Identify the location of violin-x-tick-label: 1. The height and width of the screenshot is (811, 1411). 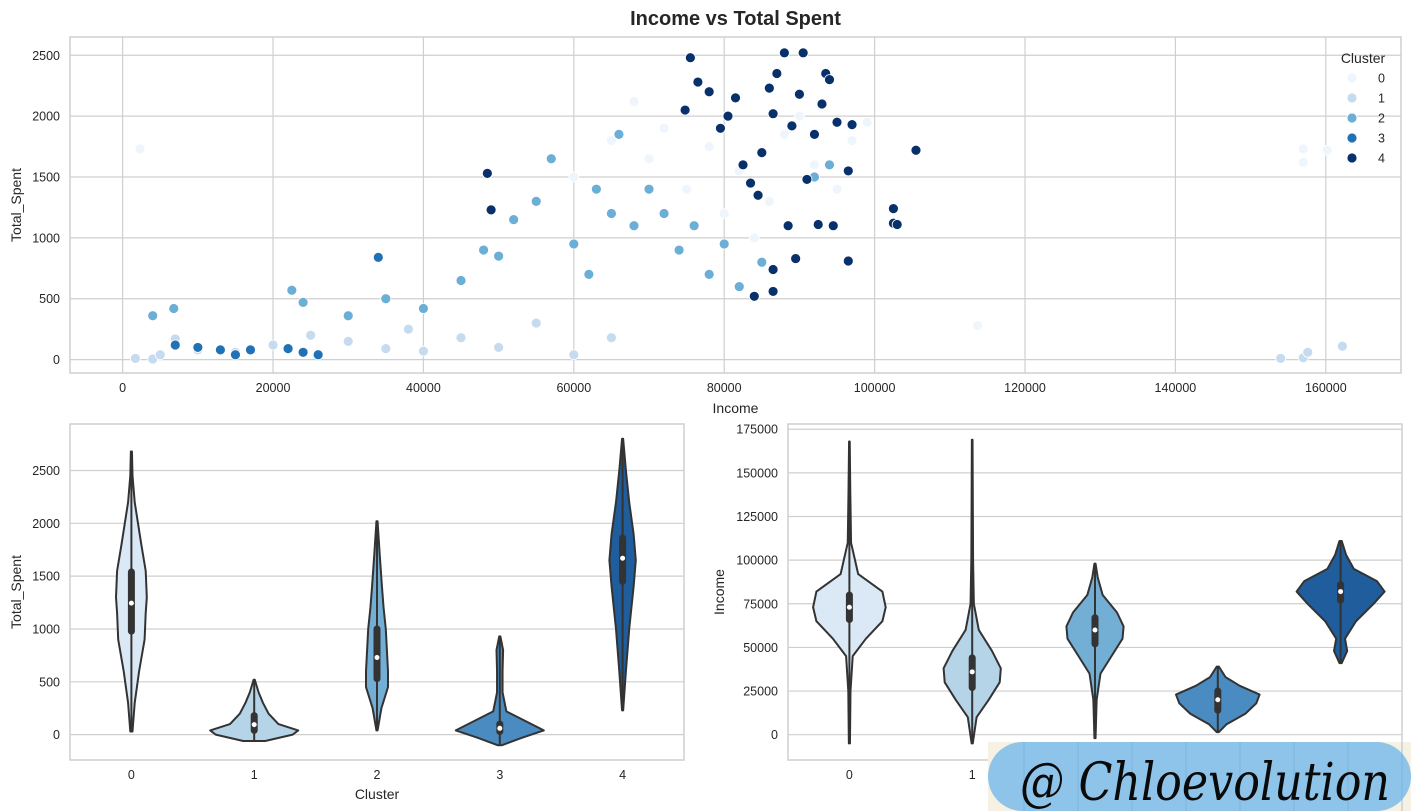
(254, 775).